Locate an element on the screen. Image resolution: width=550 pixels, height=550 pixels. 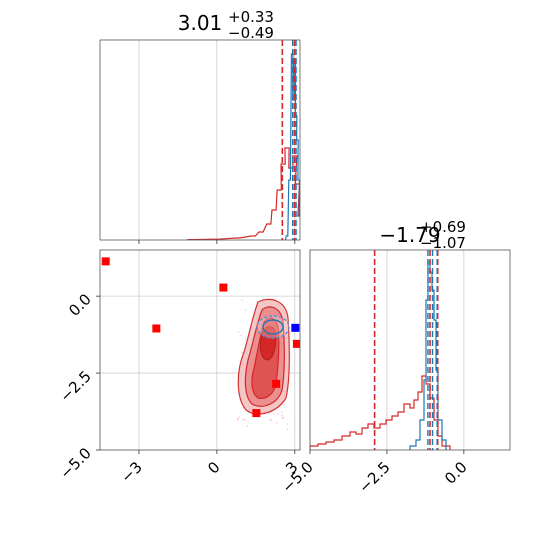
marginal-y-frame is located at coordinates (410, 350).